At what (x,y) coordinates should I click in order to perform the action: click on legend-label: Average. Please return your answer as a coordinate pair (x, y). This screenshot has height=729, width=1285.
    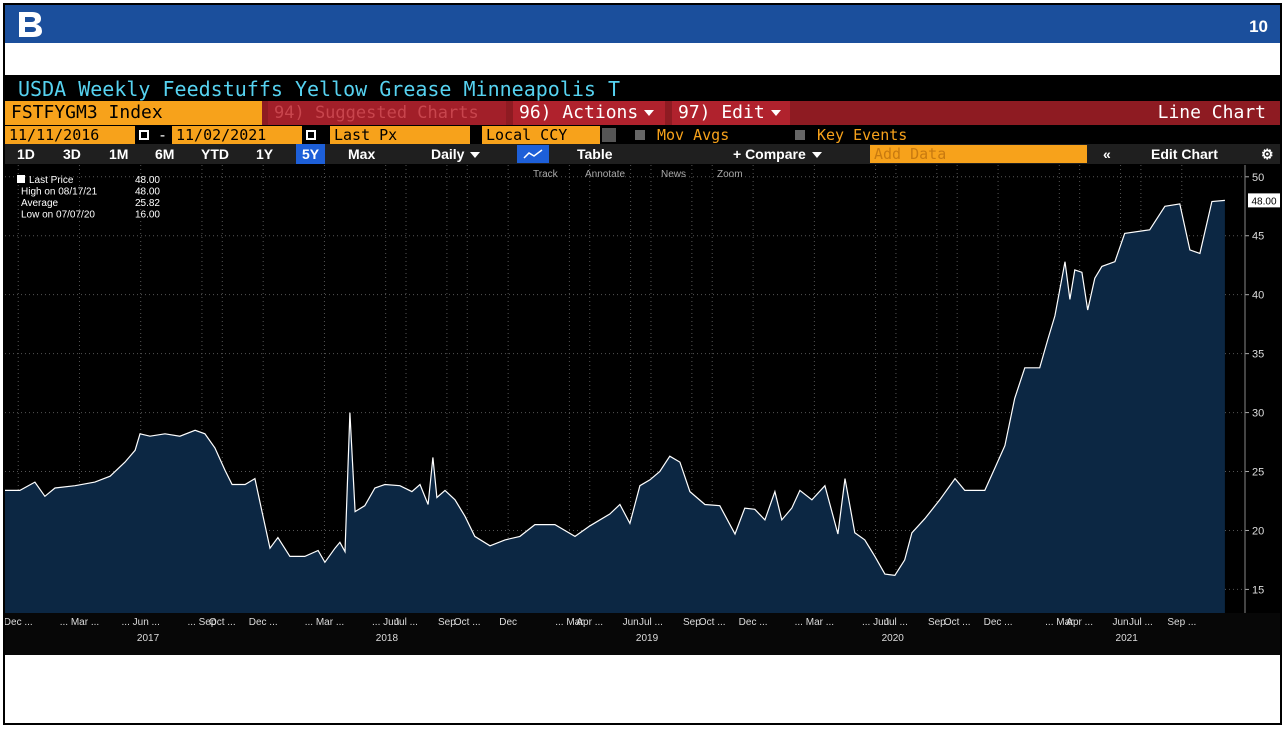
    Looking at the image, I should click on (40, 203).